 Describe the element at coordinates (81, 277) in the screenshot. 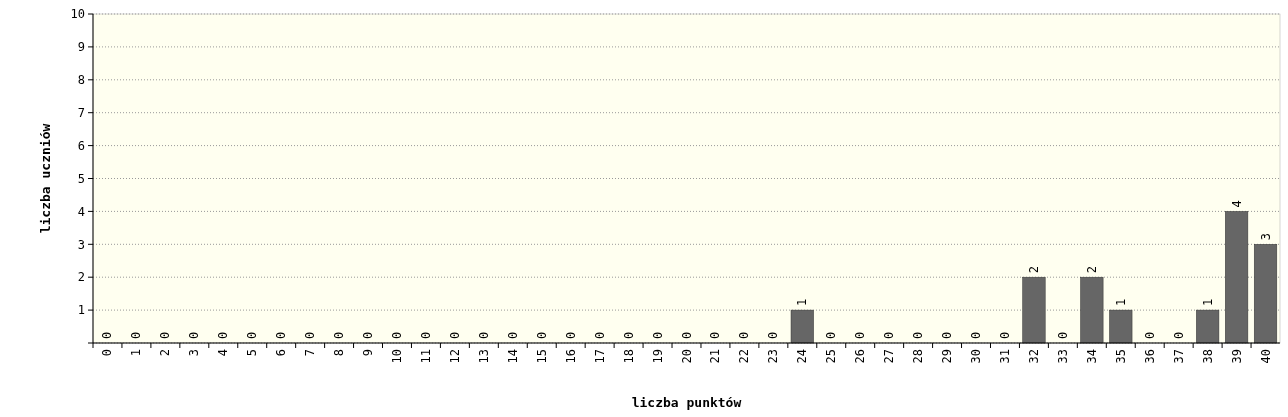

I see `y-tick-label: 2` at that location.